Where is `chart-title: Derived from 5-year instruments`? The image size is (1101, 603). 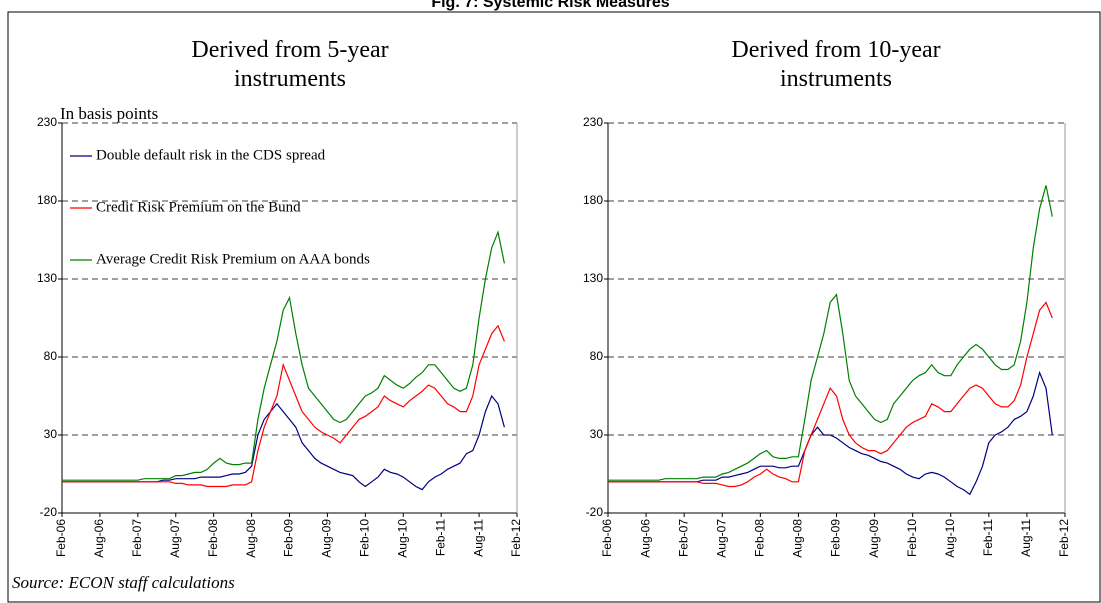 chart-title: Derived from 5-year instruments is located at coordinates (290, 64).